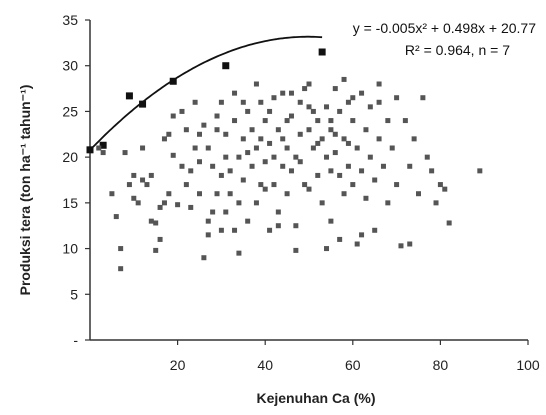  I want to click on x-tick-label: 40, so click(265, 365).